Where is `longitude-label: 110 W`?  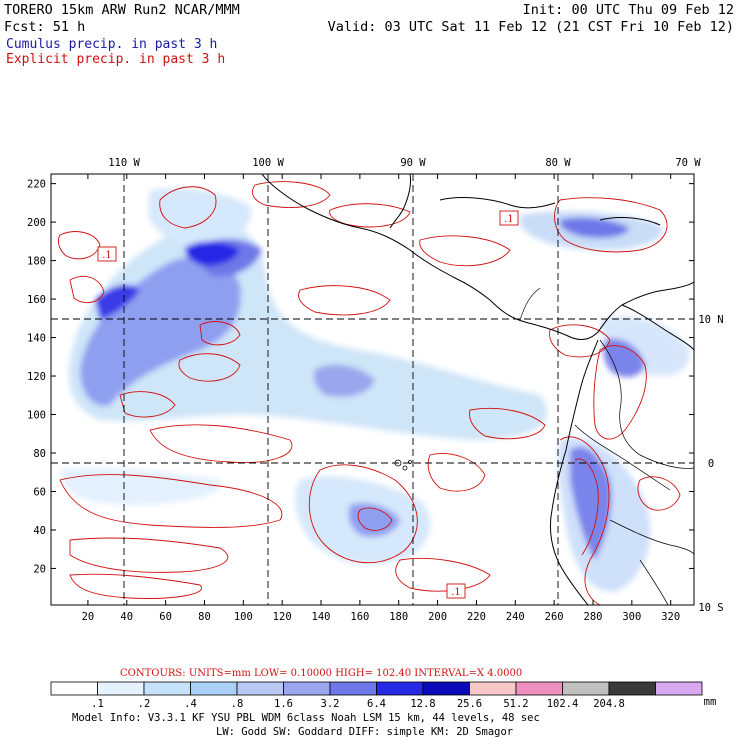
longitude-label: 110 W is located at coordinates (124, 163).